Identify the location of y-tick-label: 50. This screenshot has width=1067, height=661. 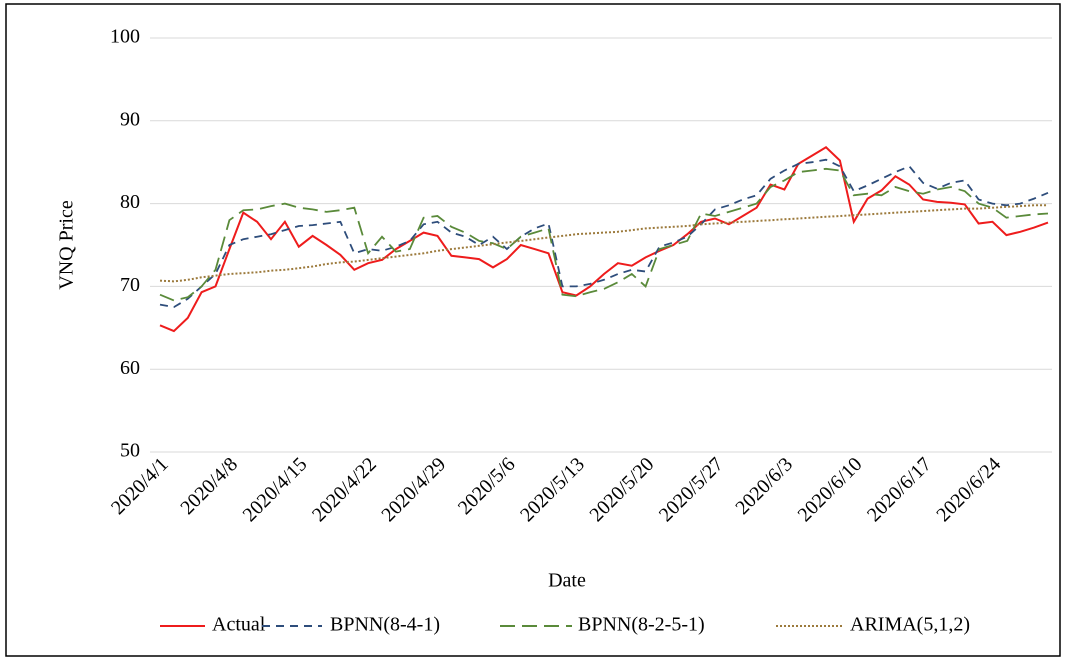
(130, 451).